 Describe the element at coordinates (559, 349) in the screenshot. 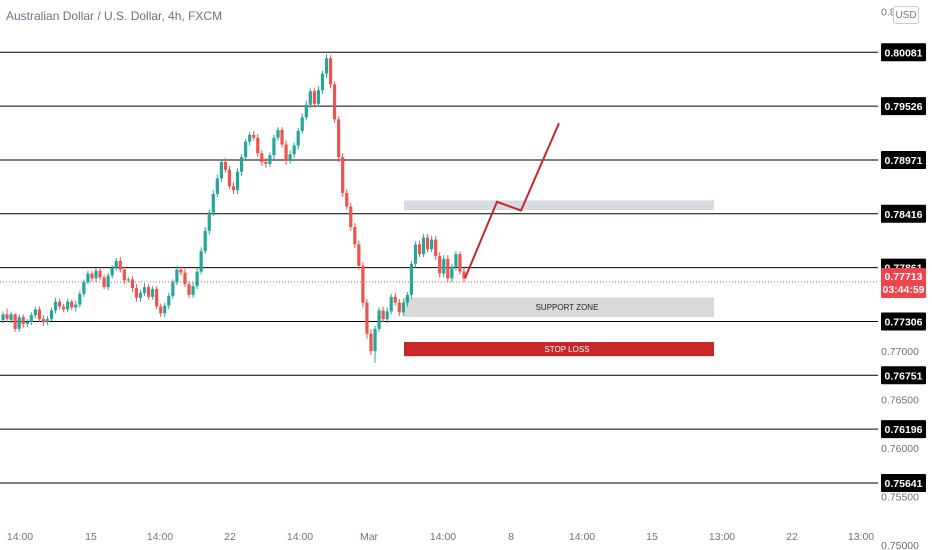

I see `stop-loss-zone` at that location.